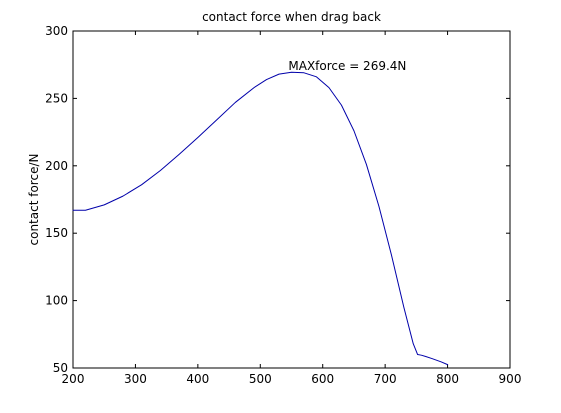  Describe the element at coordinates (60, 368) in the screenshot. I see `y-tick-label: 50` at that location.